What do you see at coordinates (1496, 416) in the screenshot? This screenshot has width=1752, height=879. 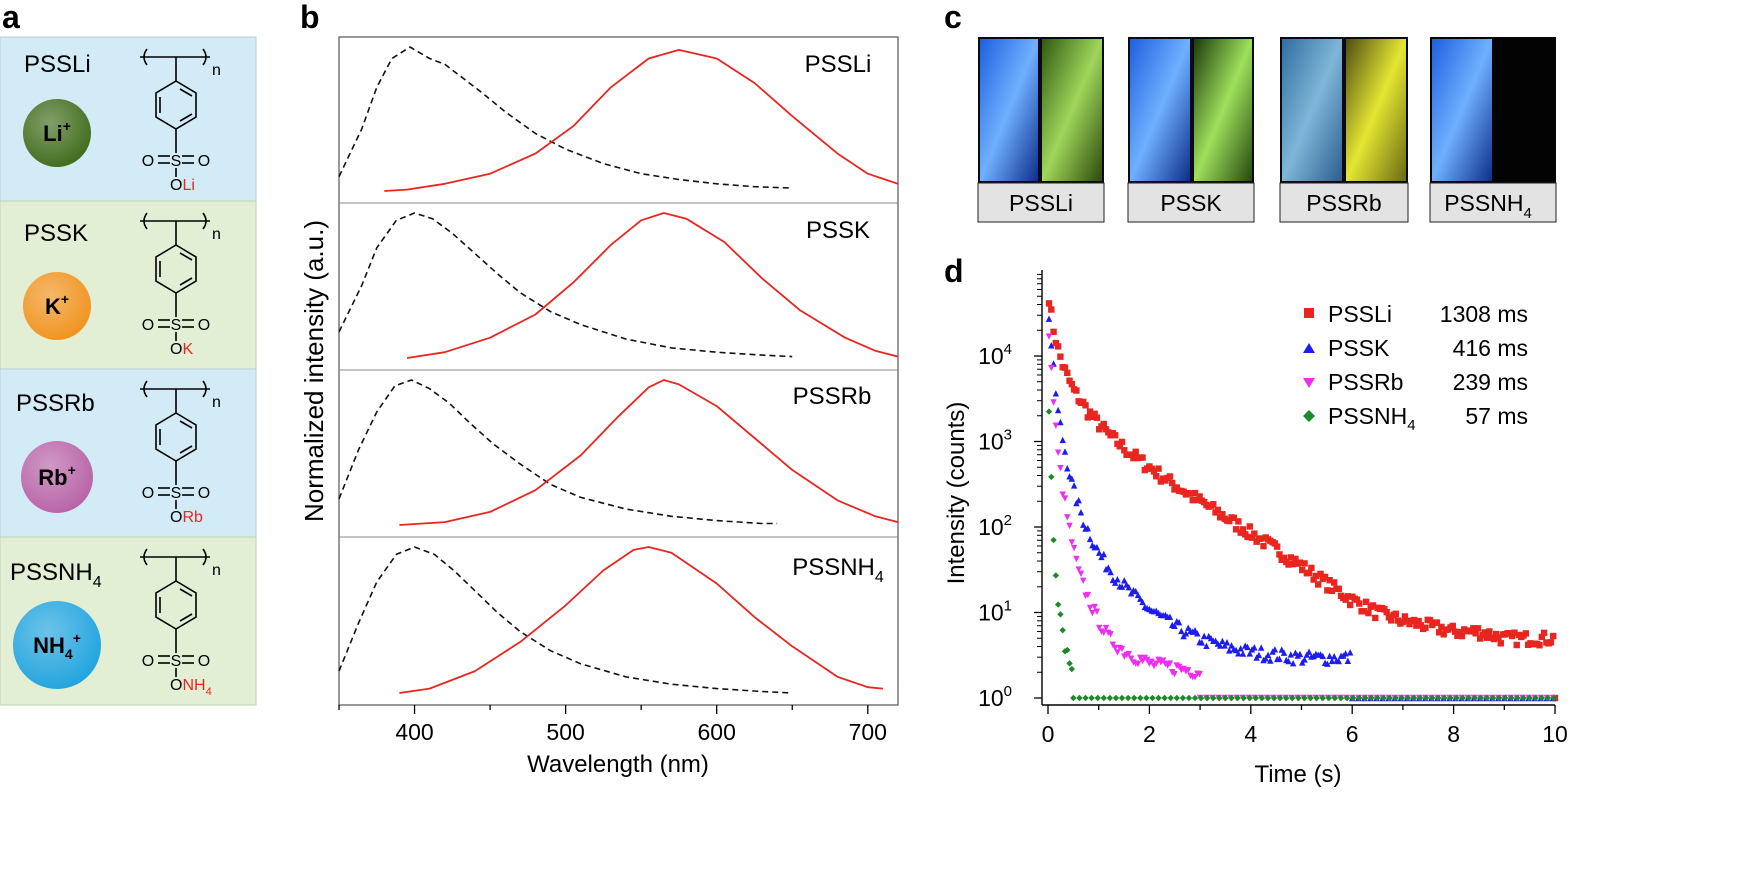 I see `legend-lifetime: 57 ms` at bounding box center [1496, 416].